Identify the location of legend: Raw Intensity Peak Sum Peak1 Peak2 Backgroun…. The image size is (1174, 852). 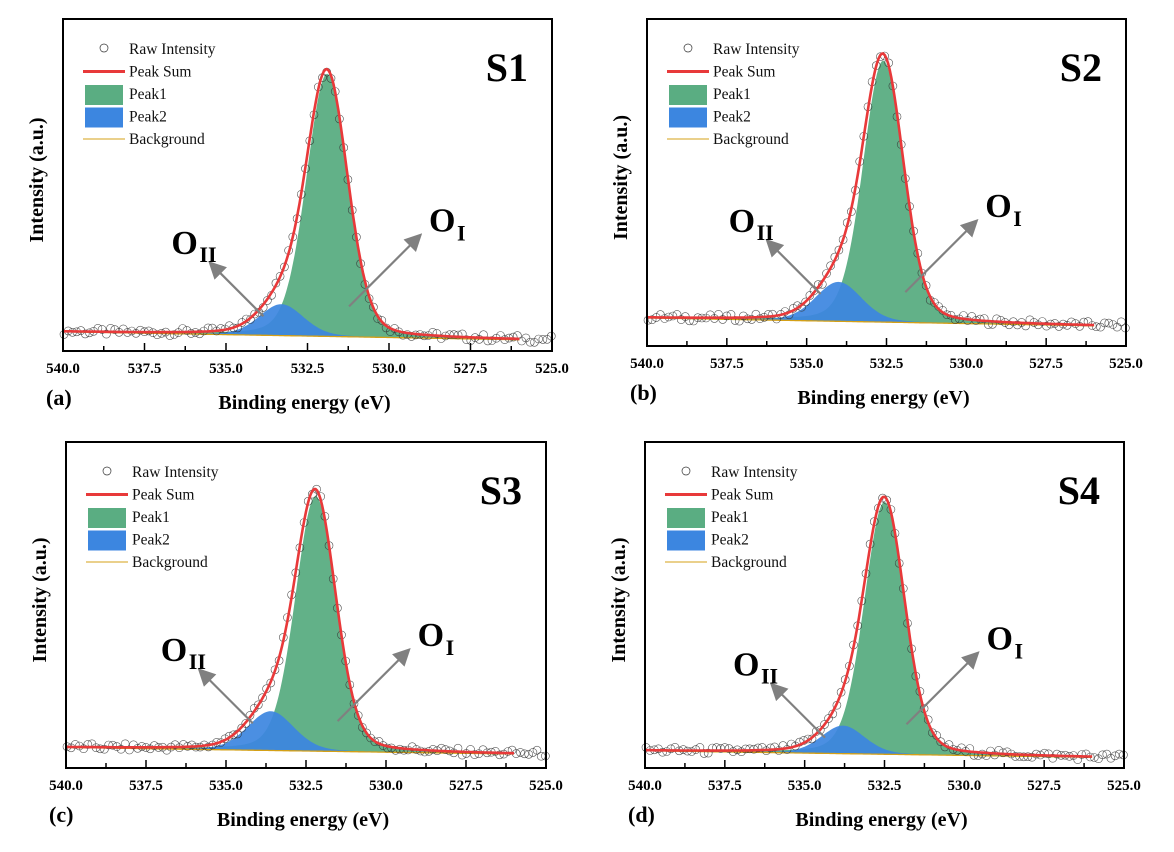
(152, 517).